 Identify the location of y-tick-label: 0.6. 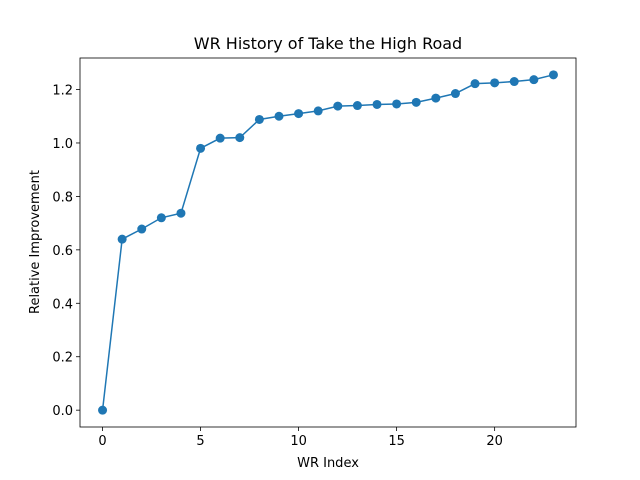
(62, 251).